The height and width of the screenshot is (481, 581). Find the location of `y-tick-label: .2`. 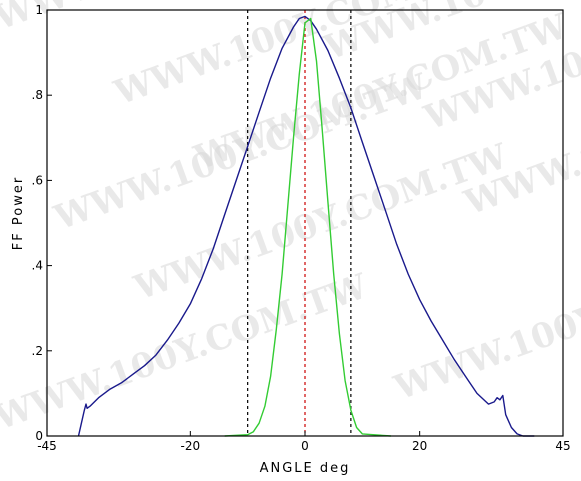

y-tick-label: .2 is located at coordinates (37, 351).